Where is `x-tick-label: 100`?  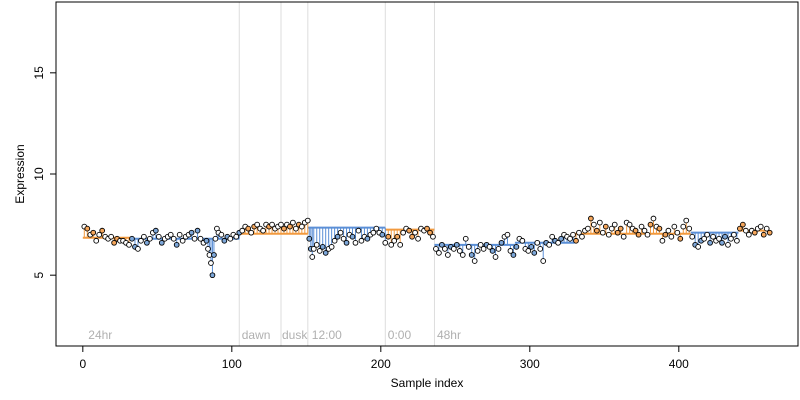 x-tick-label: 100 is located at coordinates (232, 364).